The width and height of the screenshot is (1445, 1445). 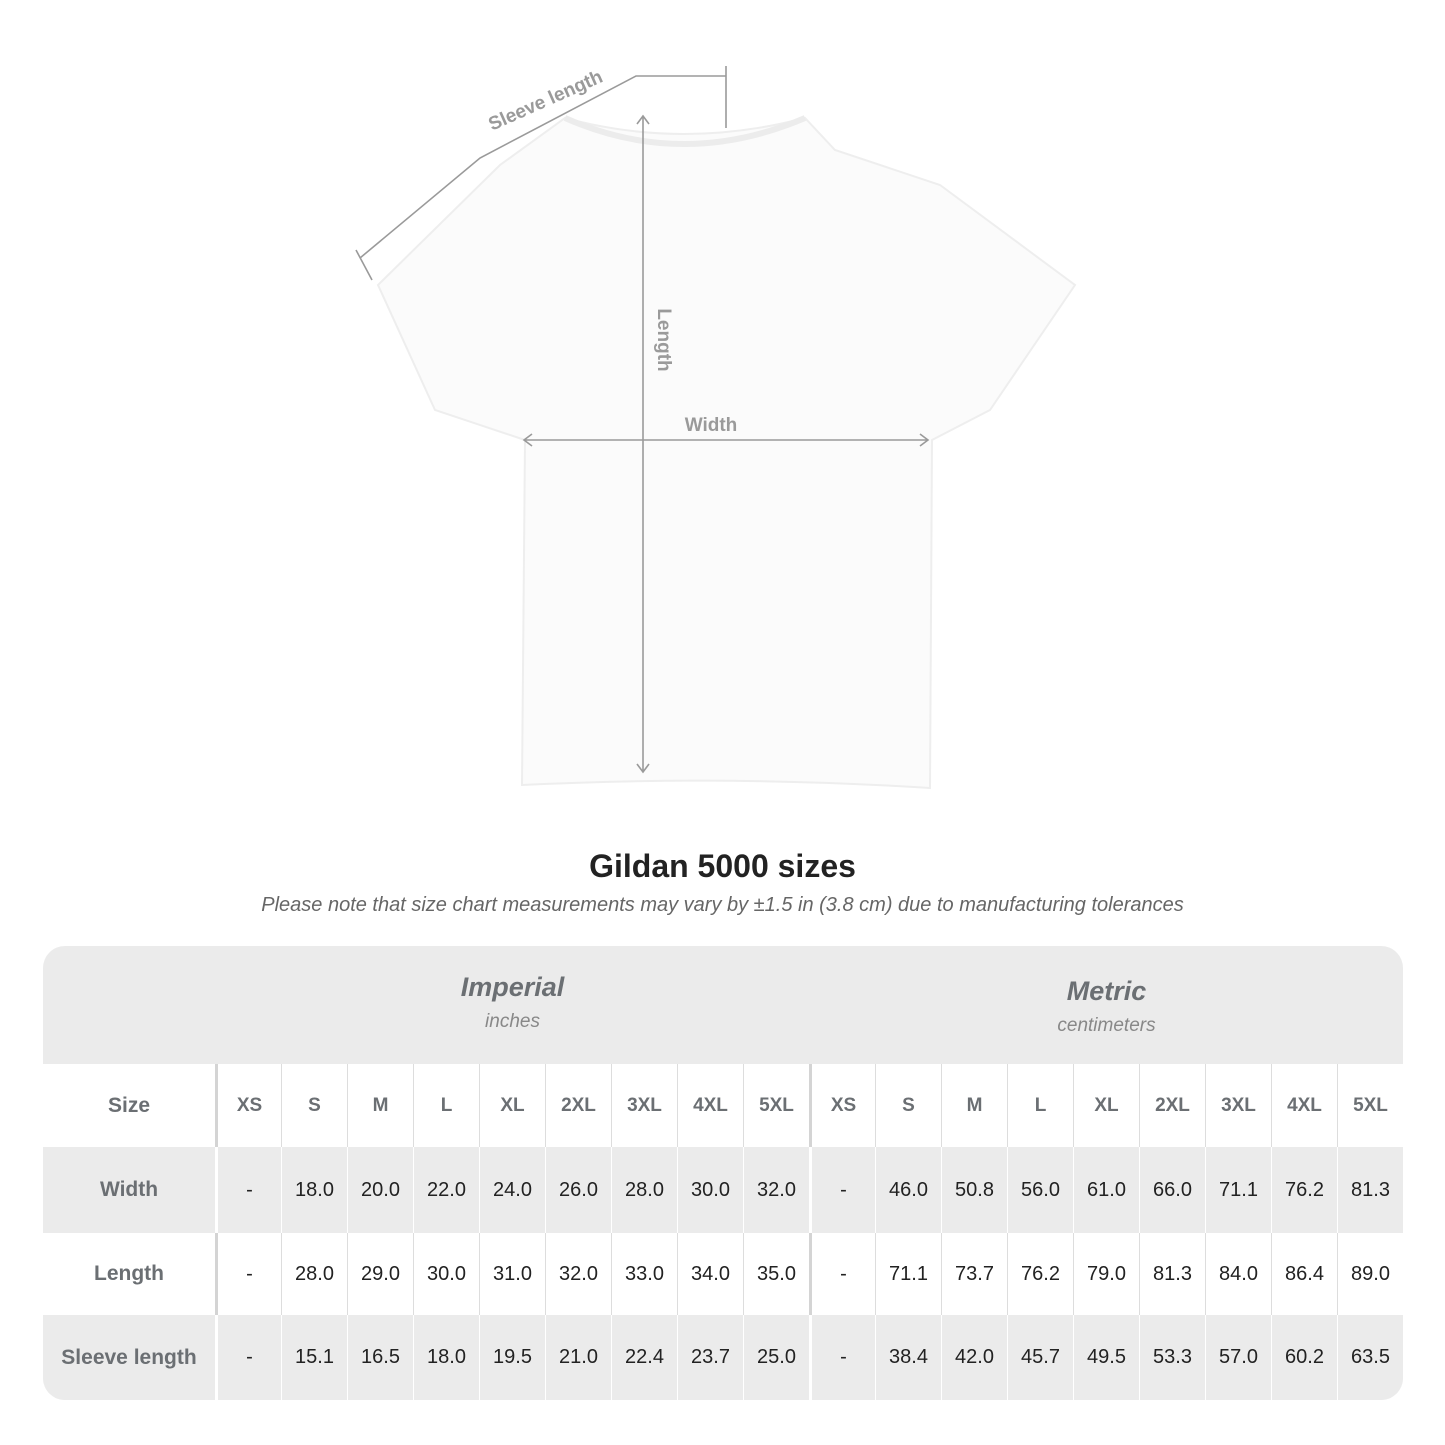 What do you see at coordinates (1172, 1190) in the screenshot?
I see `metric-value-cell: 66.0` at bounding box center [1172, 1190].